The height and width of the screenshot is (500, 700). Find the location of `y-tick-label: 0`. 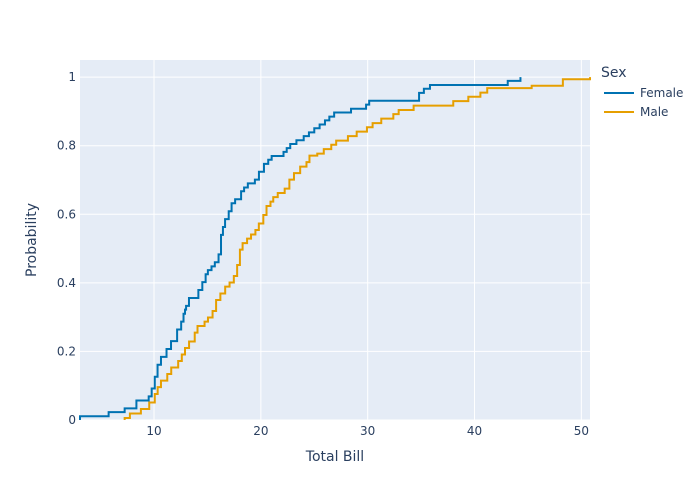

y-tick-label: 0 is located at coordinates (72, 420).